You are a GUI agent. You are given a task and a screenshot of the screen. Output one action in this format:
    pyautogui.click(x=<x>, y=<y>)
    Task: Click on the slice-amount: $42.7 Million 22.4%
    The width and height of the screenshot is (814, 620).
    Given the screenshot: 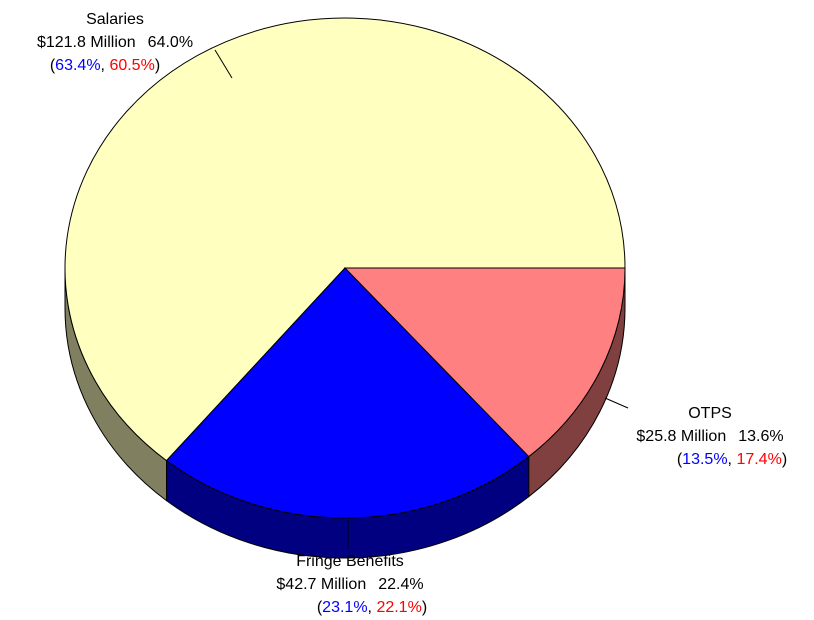 What is the action you would take?
    pyautogui.click(x=349, y=584)
    